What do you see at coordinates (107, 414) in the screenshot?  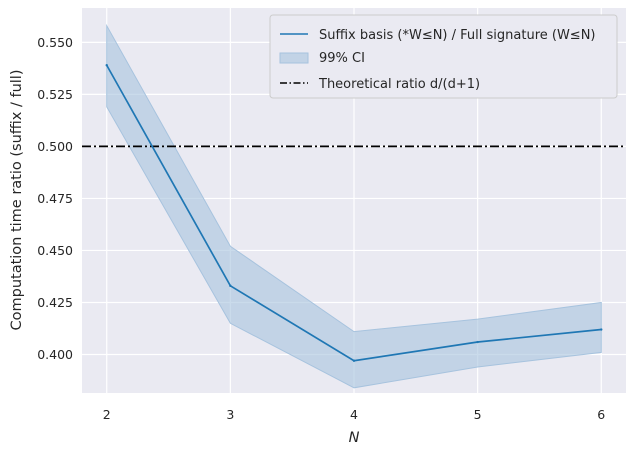 I see `x-tick-label: 2` at bounding box center [107, 414].